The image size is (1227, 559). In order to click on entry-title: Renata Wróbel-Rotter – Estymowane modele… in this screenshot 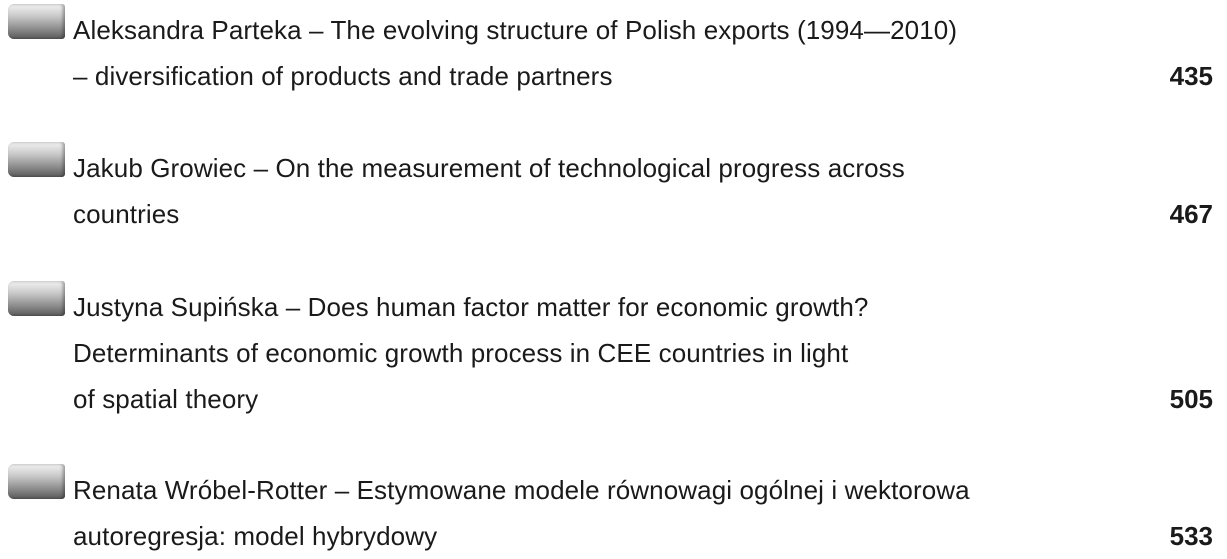, I will do `click(521, 513)`.